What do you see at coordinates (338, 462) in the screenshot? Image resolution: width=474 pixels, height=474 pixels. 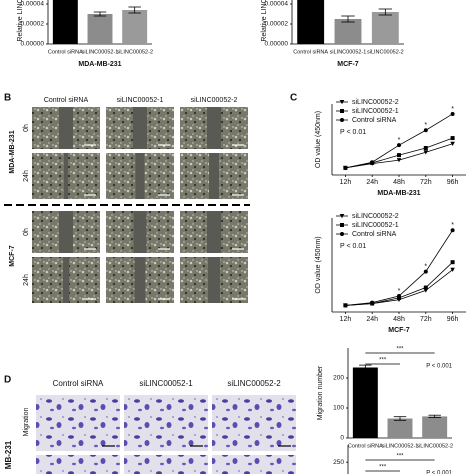 I see `y-tick-label: 250` at bounding box center [338, 462].